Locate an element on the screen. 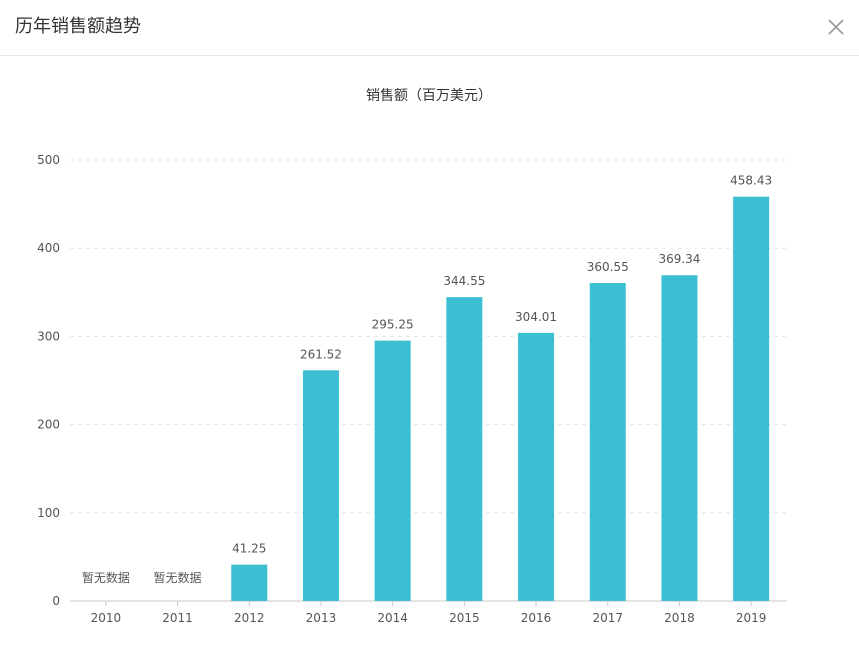 This screenshot has width=859, height=666. x-tick-label: 2010 is located at coordinates (106, 618).